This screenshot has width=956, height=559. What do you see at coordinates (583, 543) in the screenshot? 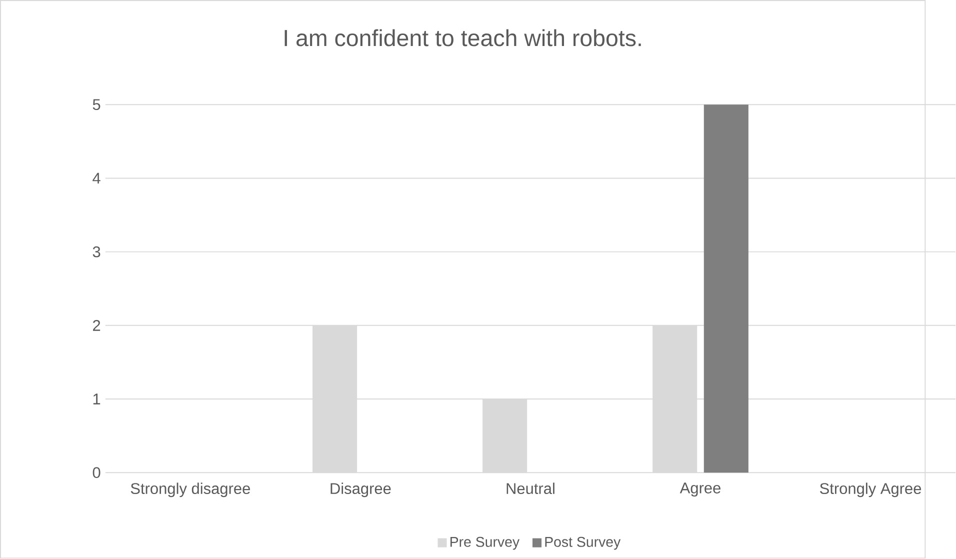
I see `legend-label: Post Survey` at bounding box center [583, 543].